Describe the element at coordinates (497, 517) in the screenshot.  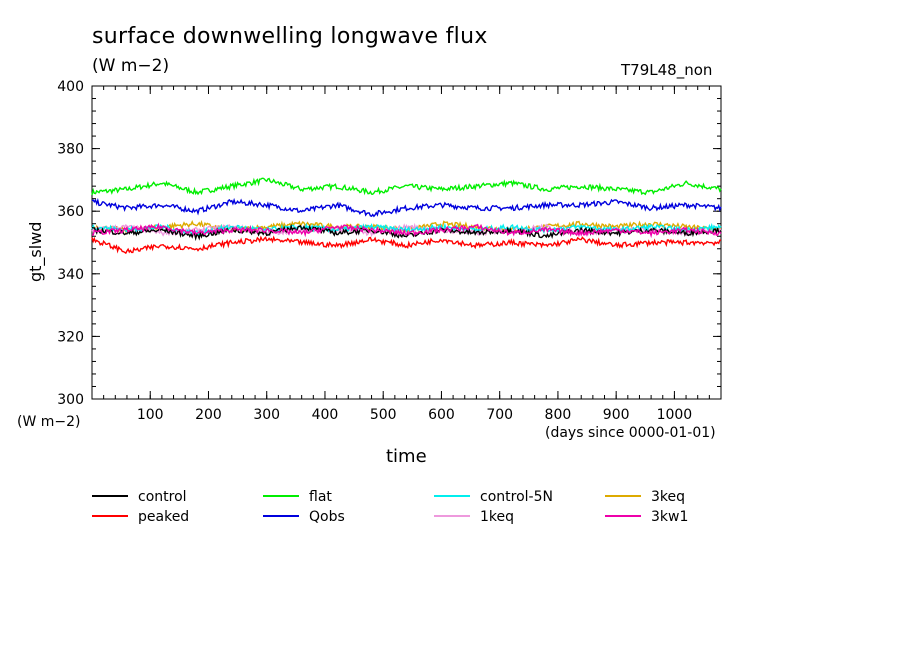
I see `legend-label-1keq: 1keq` at that location.